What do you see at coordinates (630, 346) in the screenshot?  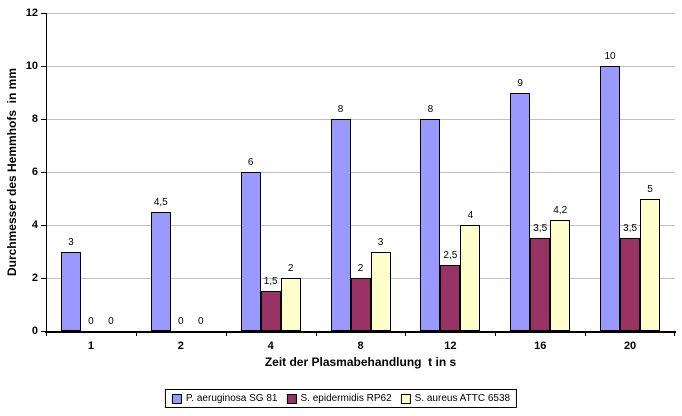 I see `x-tick-label: 20` at bounding box center [630, 346].